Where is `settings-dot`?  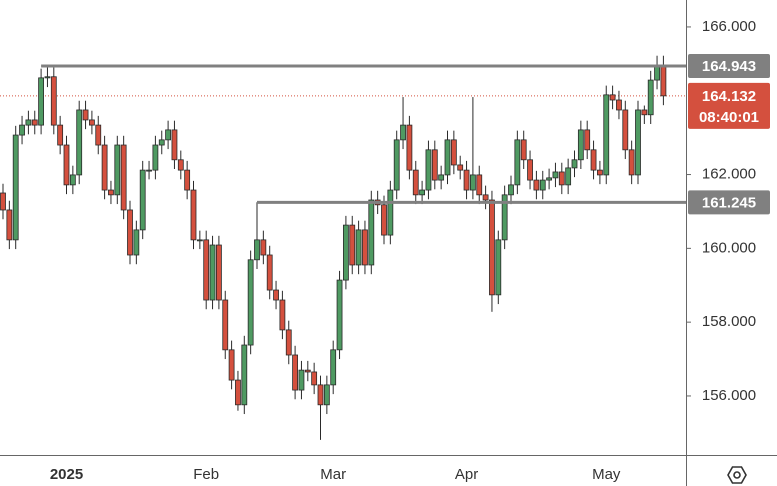
settings-dot is located at coordinates (737, 475).